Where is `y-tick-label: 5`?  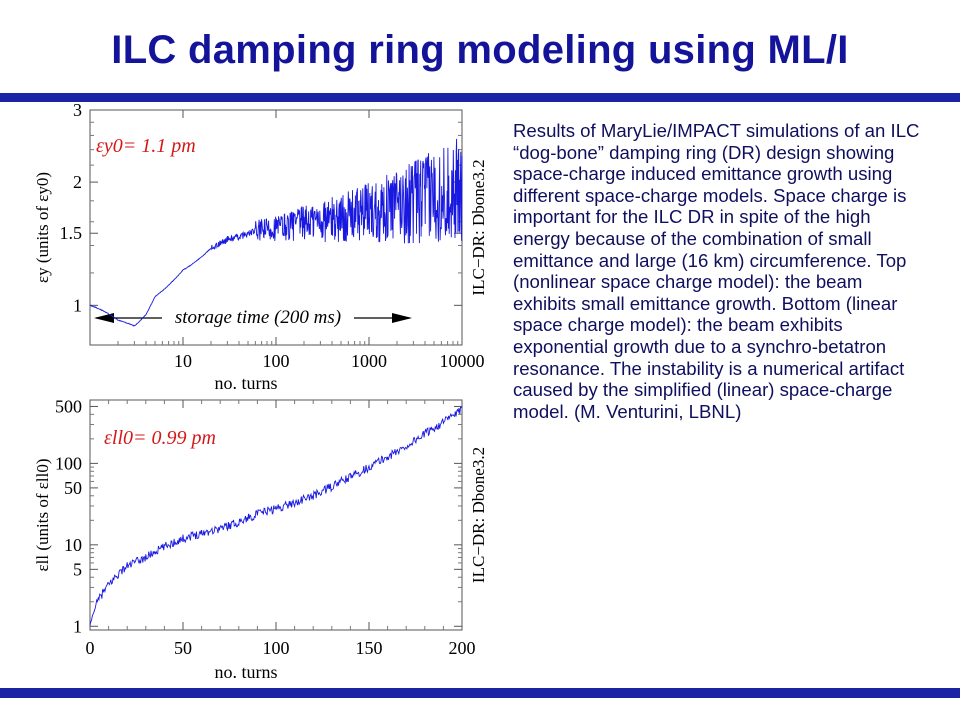
y-tick-label: 5 is located at coordinates (77, 569).